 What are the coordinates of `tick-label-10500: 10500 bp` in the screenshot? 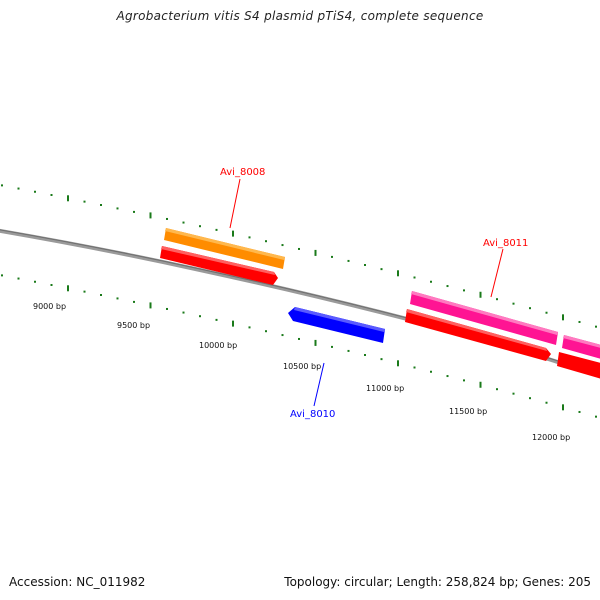 It's located at (302, 366).